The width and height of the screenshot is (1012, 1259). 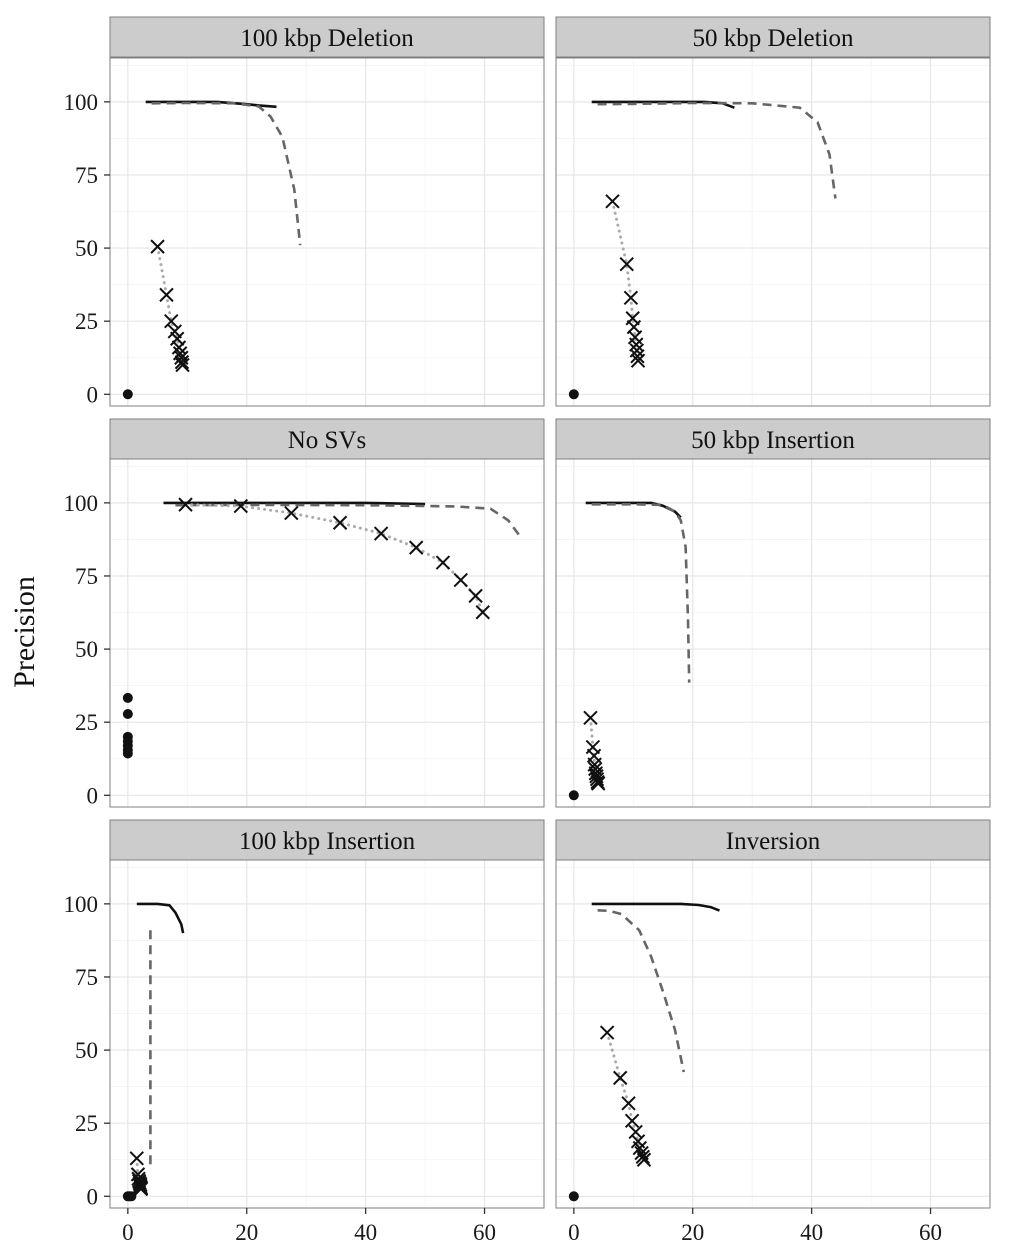 I want to click on facet-panel: 50 kbp Insertion, so click(x=773, y=613).